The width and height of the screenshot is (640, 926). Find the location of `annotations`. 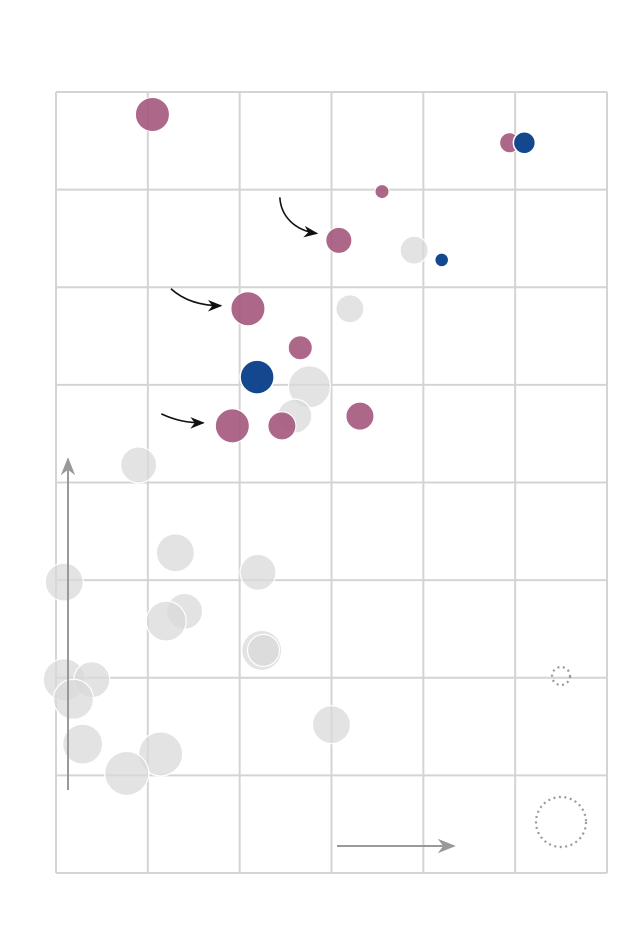

annotations is located at coordinates (239, 313).